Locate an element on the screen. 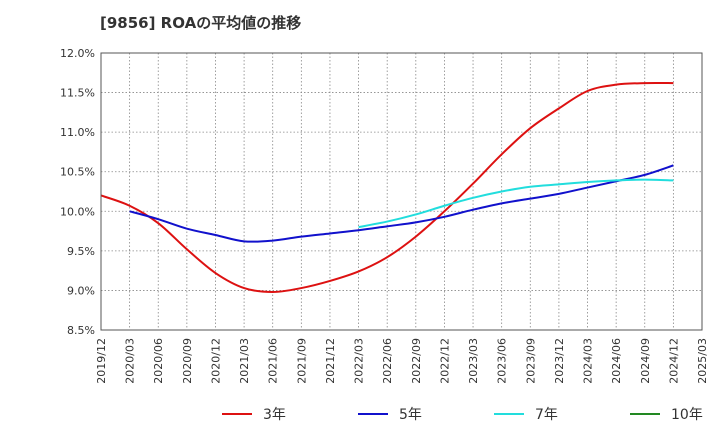 The height and width of the screenshot is (440, 720). y-tick-label: 11.0% is located at coordinates (77, 132).